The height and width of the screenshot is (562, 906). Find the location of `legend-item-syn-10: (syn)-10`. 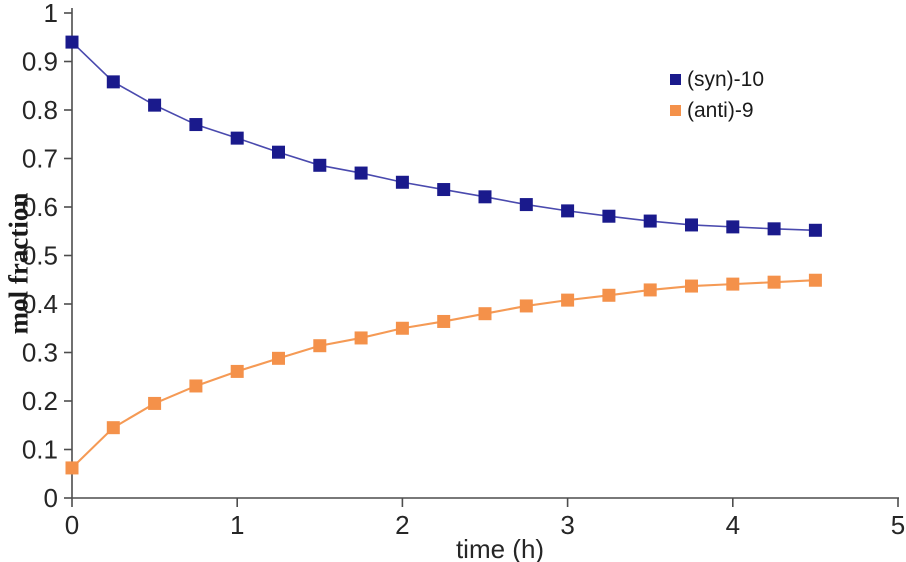

legend-item-syn-10: (syn)-10 is located at coordinates (717, 79).